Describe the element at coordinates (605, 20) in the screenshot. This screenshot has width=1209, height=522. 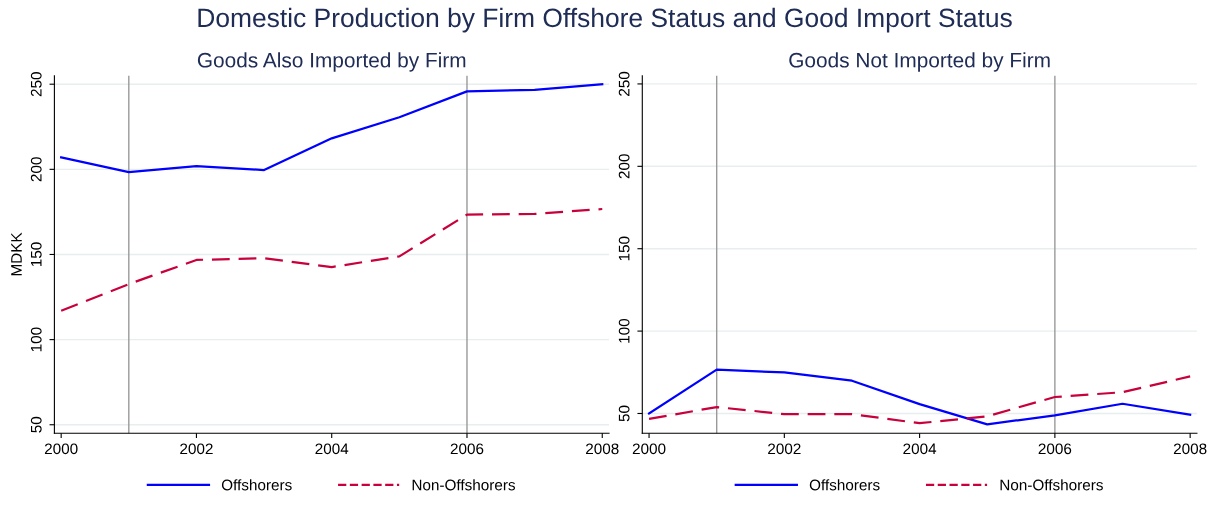
I see `text: Domestic Production by Firm Offshore Status and Good Import Status` at that location.